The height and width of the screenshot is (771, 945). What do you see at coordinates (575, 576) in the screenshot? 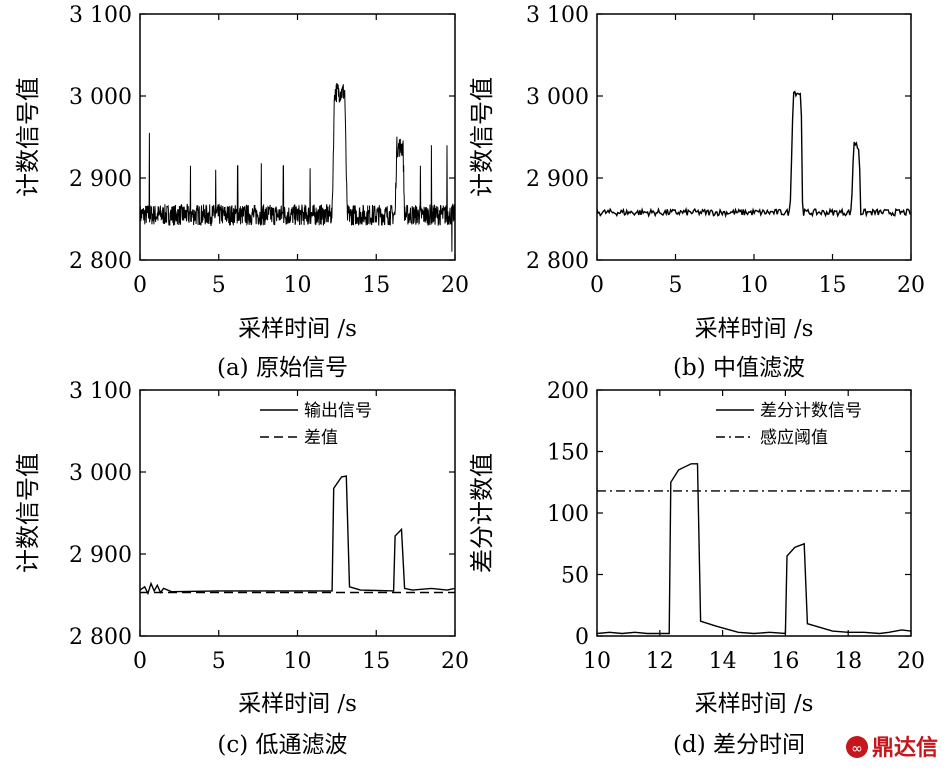
I see `y-tick-label: 50` at bounding box center [575, 576].